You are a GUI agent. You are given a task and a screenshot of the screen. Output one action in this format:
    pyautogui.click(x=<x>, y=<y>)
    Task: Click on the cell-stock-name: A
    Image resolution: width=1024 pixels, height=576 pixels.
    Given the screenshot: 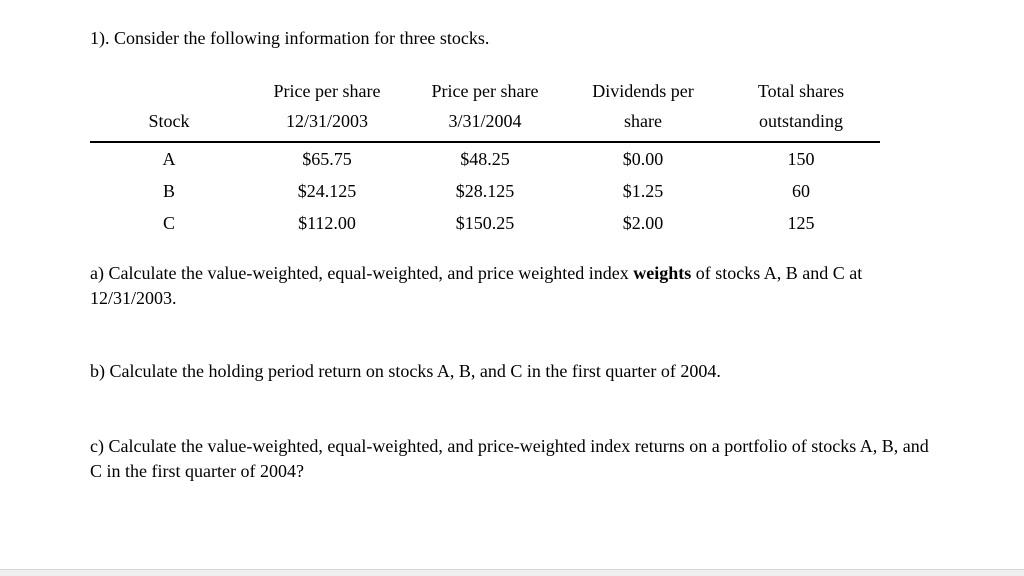 What is the action you would take?
    pyautogui.click(x=169, y=159)
    